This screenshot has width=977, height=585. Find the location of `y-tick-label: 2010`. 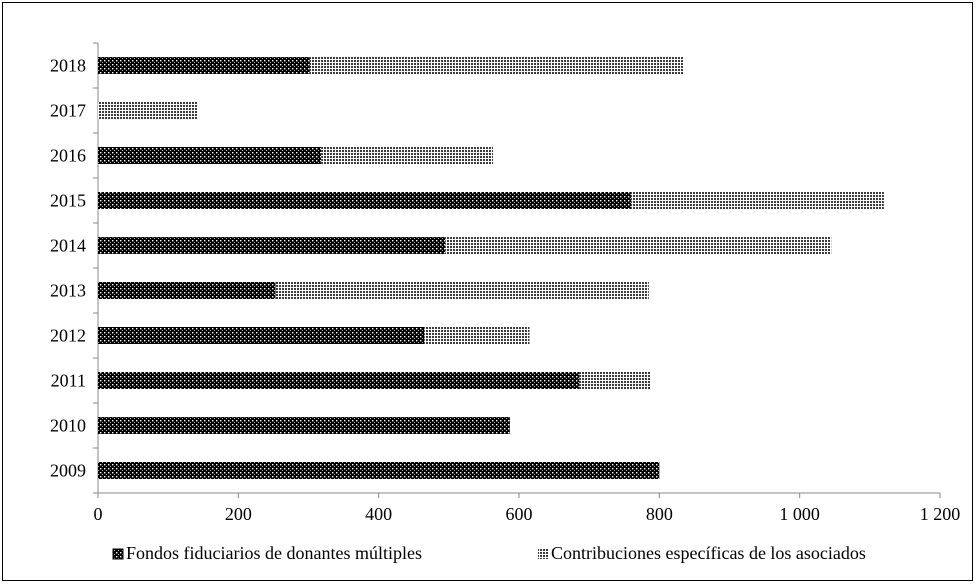

y-tick-label: 2010 is located at coordinates (68, 426).